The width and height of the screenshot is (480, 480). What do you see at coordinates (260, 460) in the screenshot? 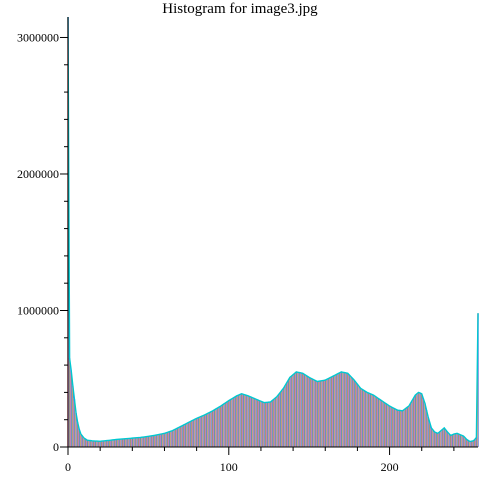
I see `x-axis-ticks: 0 100 200` at bounding box center [260, 460].